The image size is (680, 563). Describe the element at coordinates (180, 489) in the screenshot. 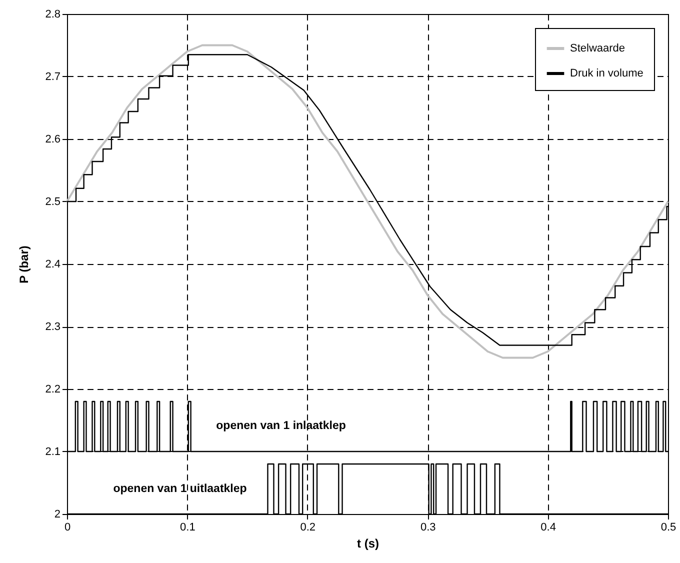

I see `annotation: openen van 1 uitlaatklep` at that location.